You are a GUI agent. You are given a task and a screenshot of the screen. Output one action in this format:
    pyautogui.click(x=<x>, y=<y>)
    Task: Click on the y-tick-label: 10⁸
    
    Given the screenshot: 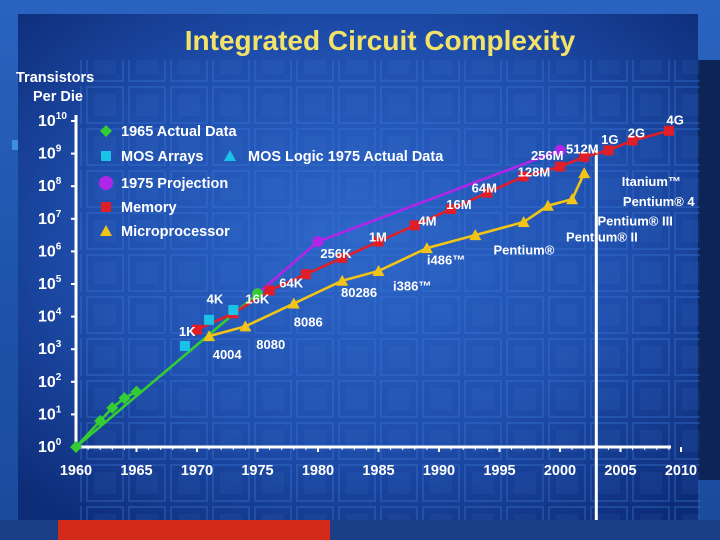 What is the action you would take?
    pyautogui.click(x=50, y=185)
    